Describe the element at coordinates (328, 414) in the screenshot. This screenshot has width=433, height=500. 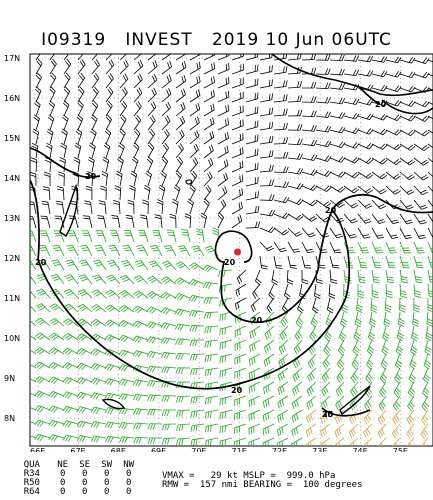
I see `contour-label: 35` at that location.